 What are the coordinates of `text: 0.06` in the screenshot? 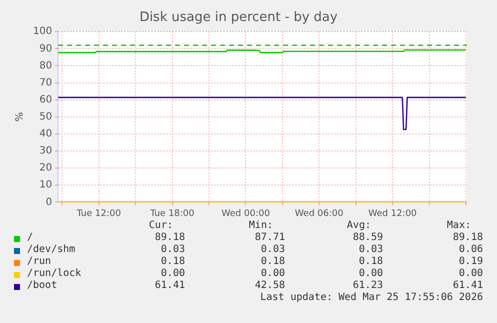 It's located at (470, 249).